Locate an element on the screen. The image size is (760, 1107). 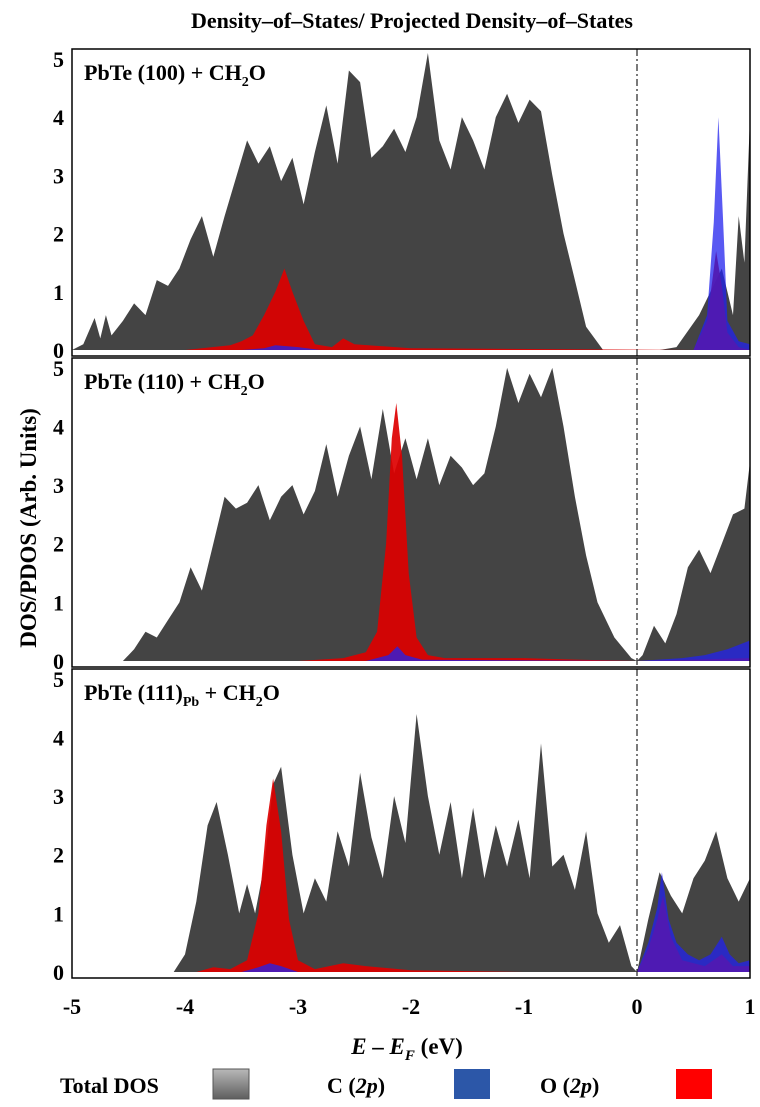
x-tick-label: -5 is located at coordinates (72, 1006).